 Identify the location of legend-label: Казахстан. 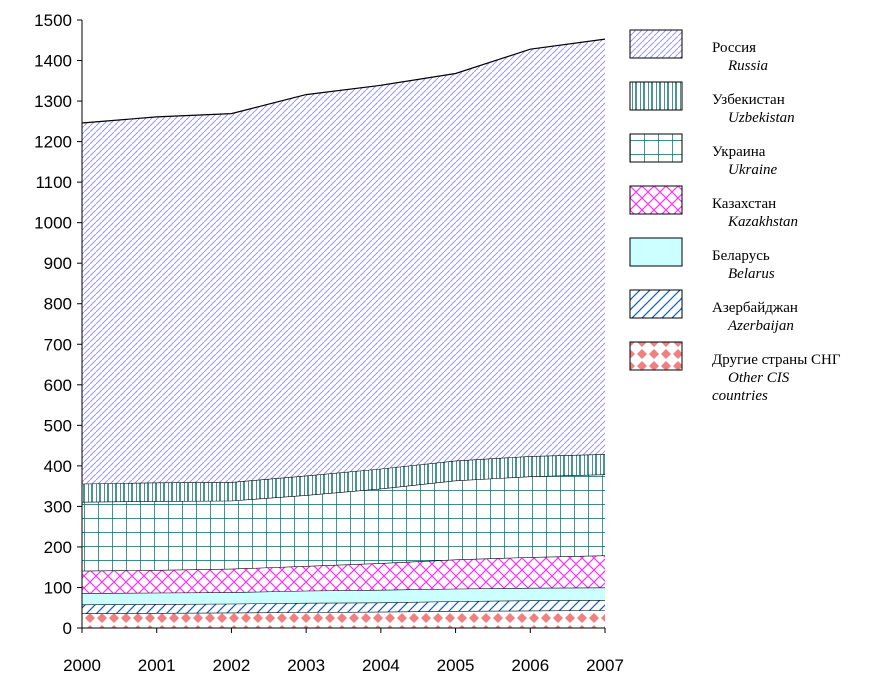
(744, 204).